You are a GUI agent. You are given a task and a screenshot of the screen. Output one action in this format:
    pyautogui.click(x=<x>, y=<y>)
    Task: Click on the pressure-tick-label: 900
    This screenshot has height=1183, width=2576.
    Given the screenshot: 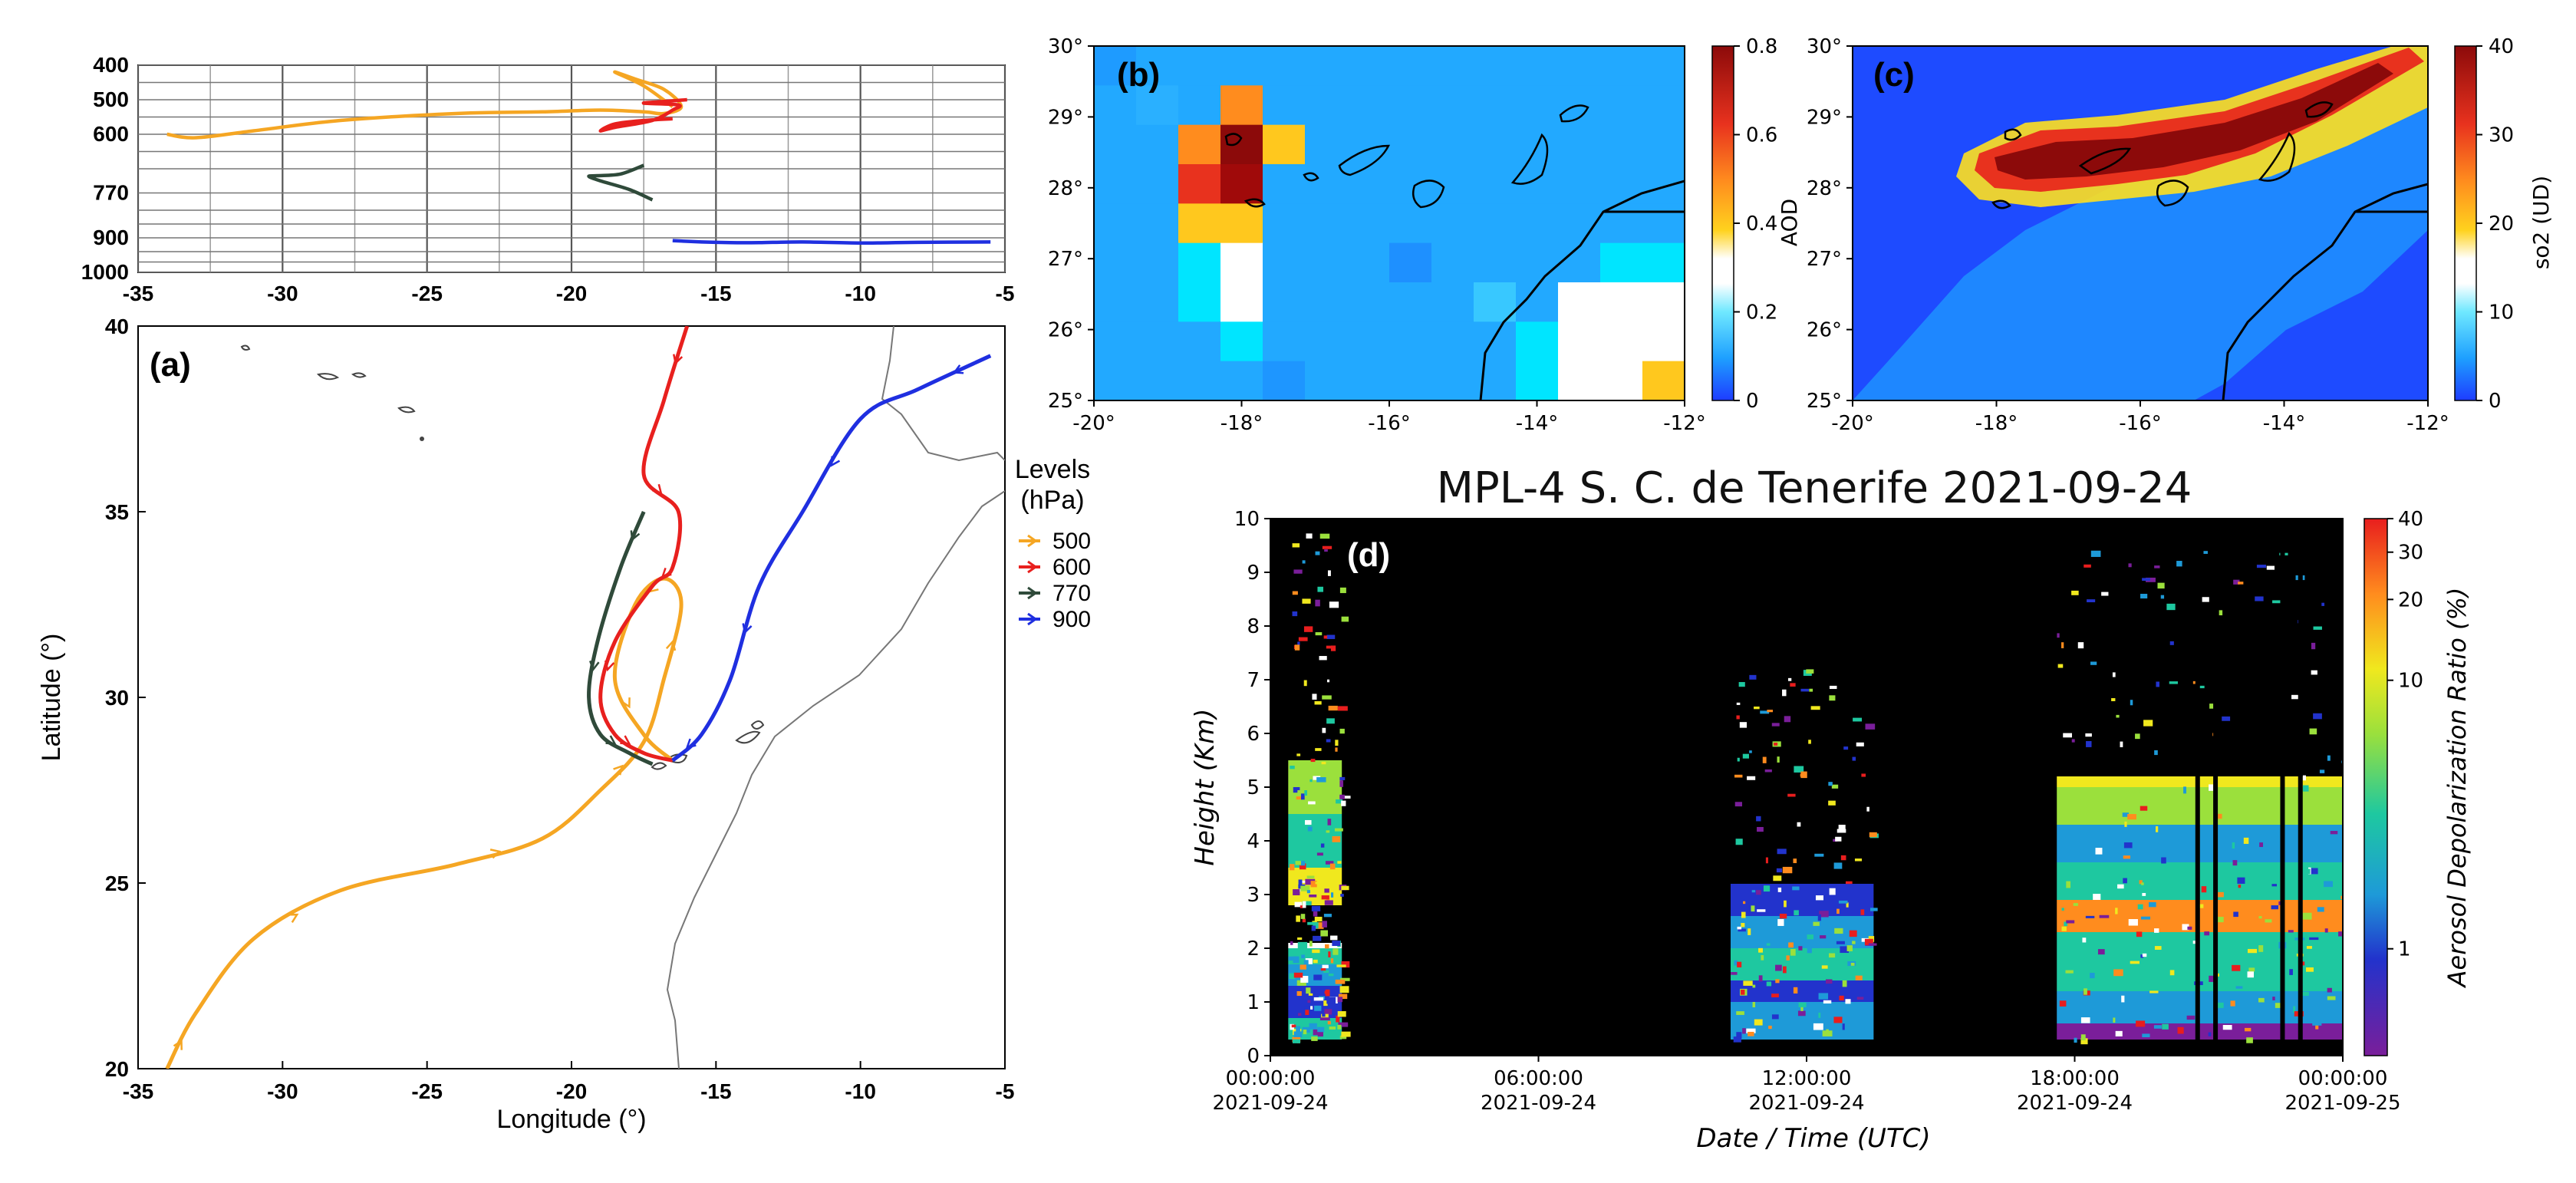 What is the action you would take?
    pyautogui.click(x=111, y=237)
    